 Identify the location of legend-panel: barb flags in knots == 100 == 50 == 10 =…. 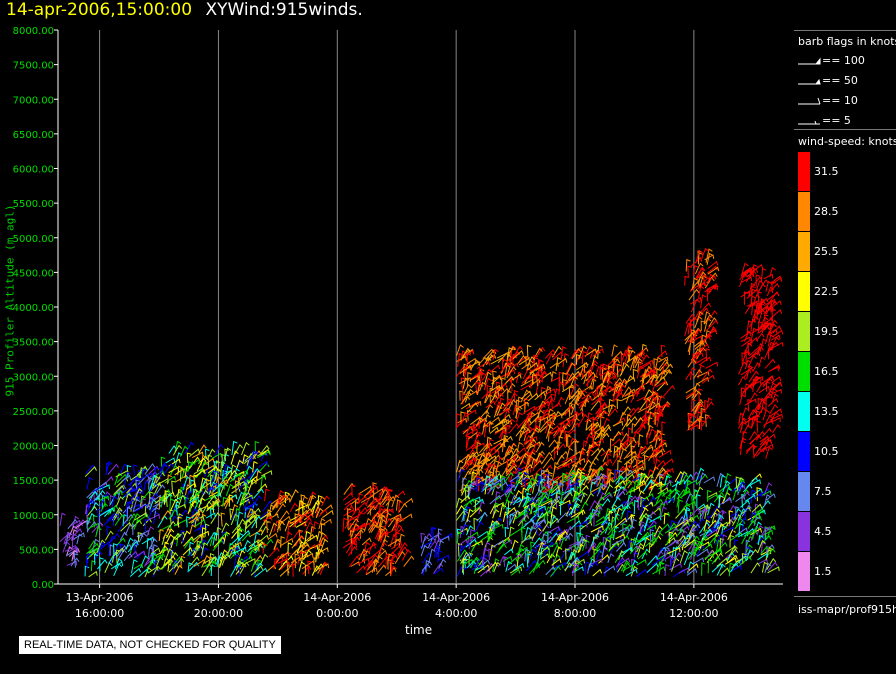
(845, 325).